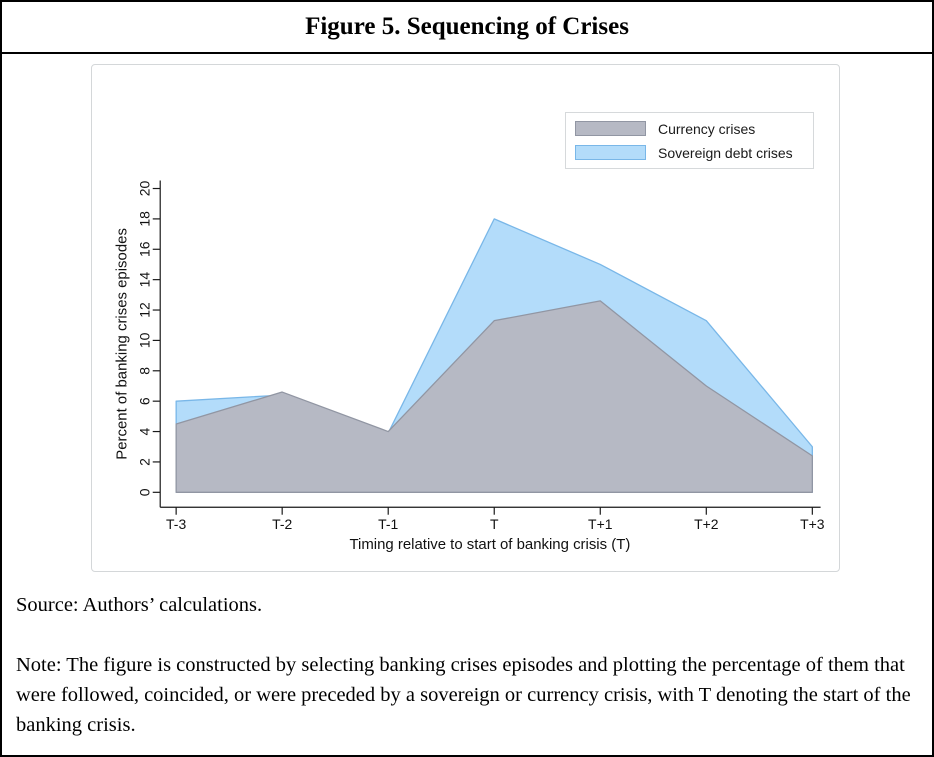 This screenshot has height=757, width=934. What do you see at coordinates (144, 219) in the screenshot?
I see `y-tick-label: 18` at bounding box center [144, 219].